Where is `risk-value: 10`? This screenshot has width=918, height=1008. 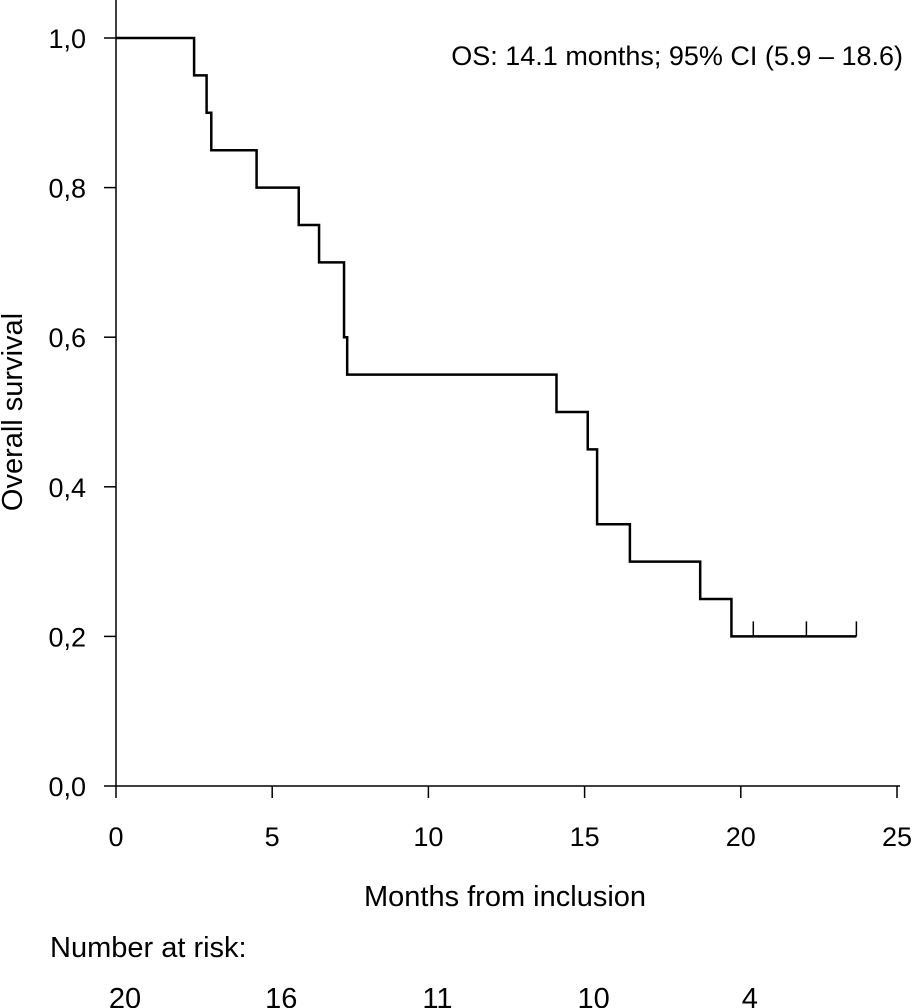 risk-value: 10 is located at coordinates (593, 995).